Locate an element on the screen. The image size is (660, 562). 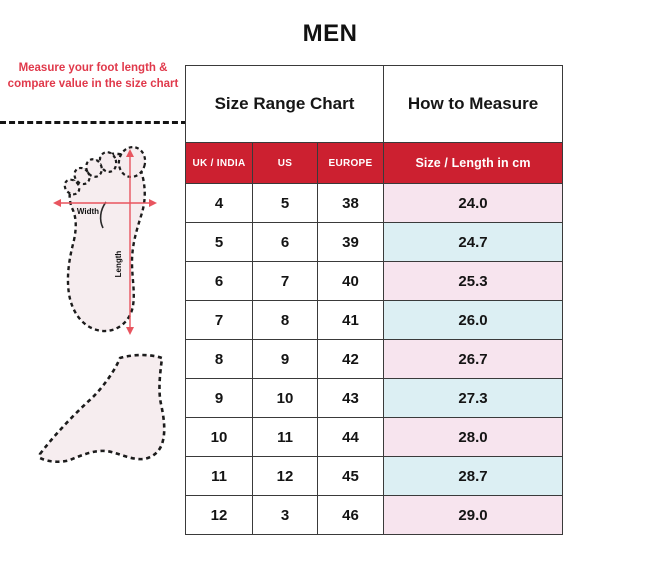
width-label: Width is located at coordinates (88, 211).